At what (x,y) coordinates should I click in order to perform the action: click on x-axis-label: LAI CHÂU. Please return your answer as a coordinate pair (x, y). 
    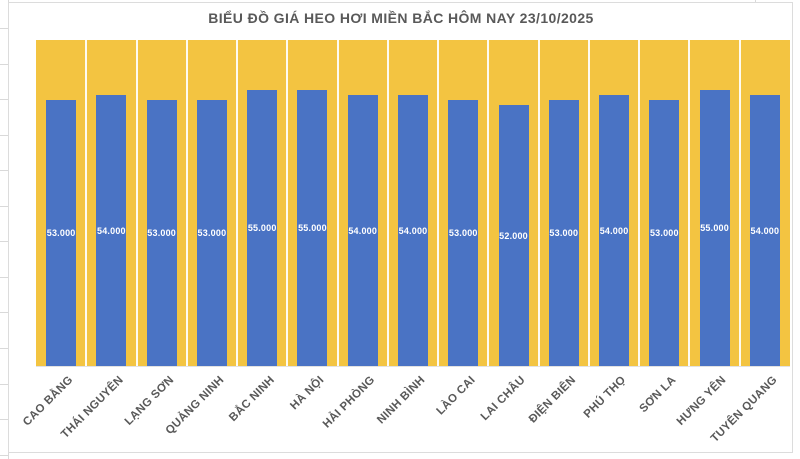
    Looking at the image, I should click on (503, 399).